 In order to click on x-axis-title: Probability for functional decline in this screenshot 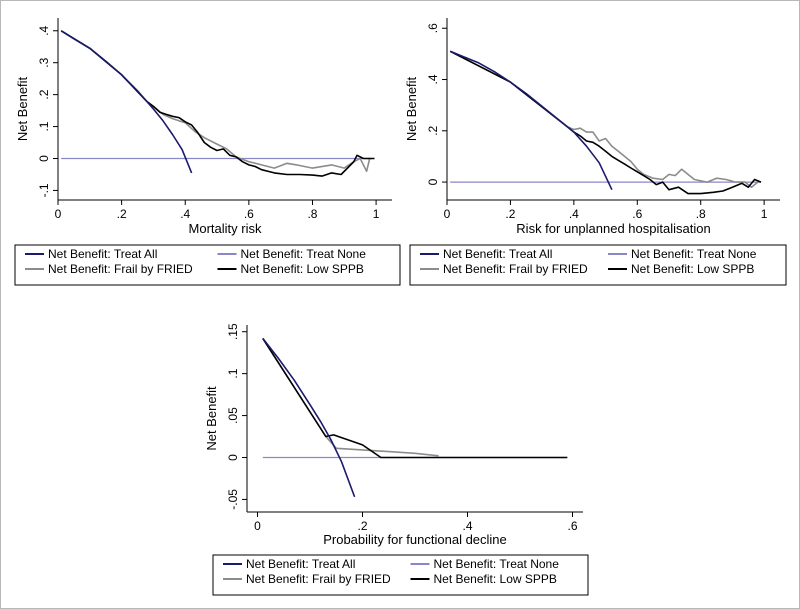, I will do `click(415, 539)`.